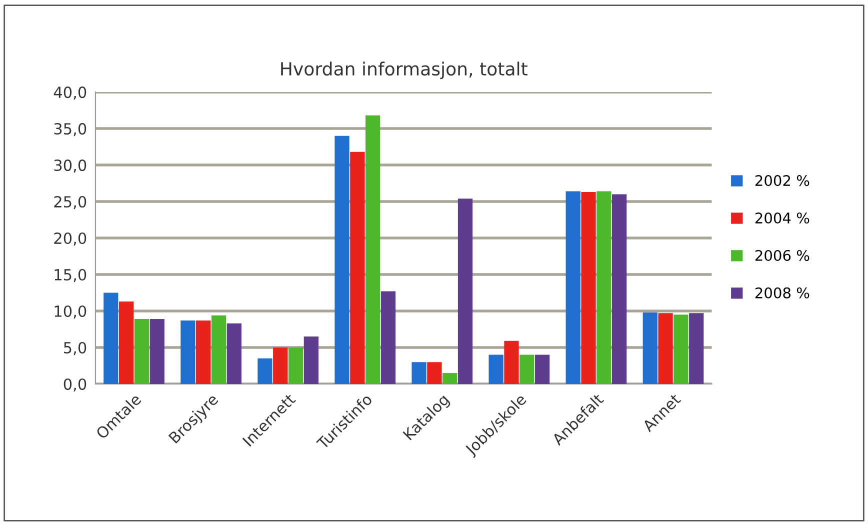 This screenshot has width=868, height=526. What do you see at coordinates (70, 312) in the screenshot?
I see `y-tick-label: 10,0` at bounding box center [70, 312].